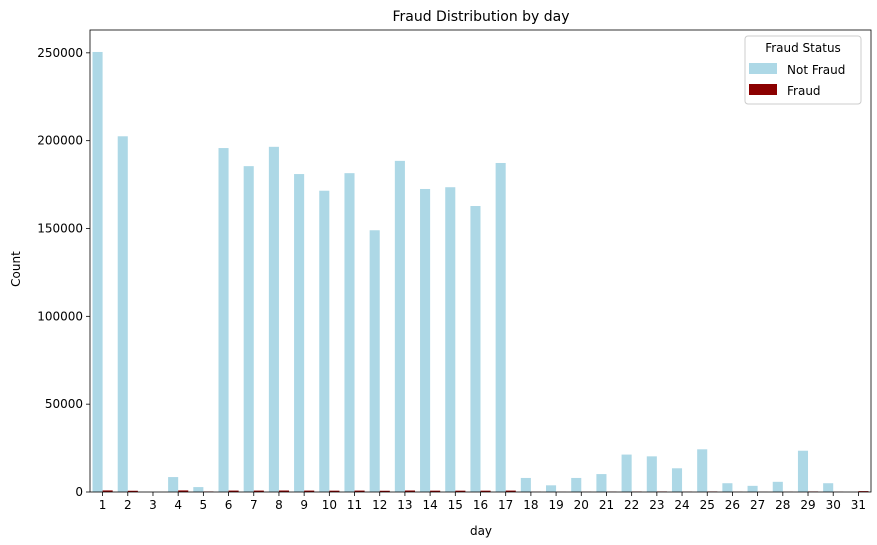  I want to click on x-tick-label: 18, so click(530, 505).